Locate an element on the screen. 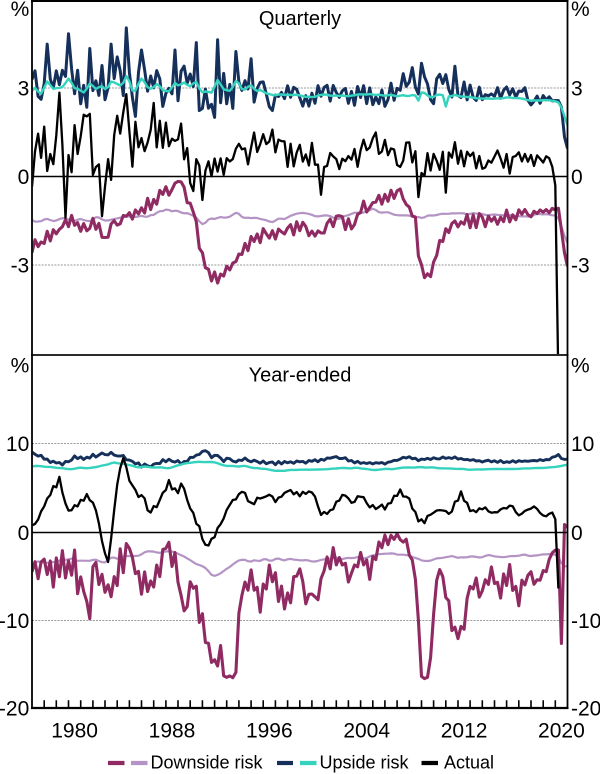  svg-text: Downside risk is located at coordinates (207, 763).